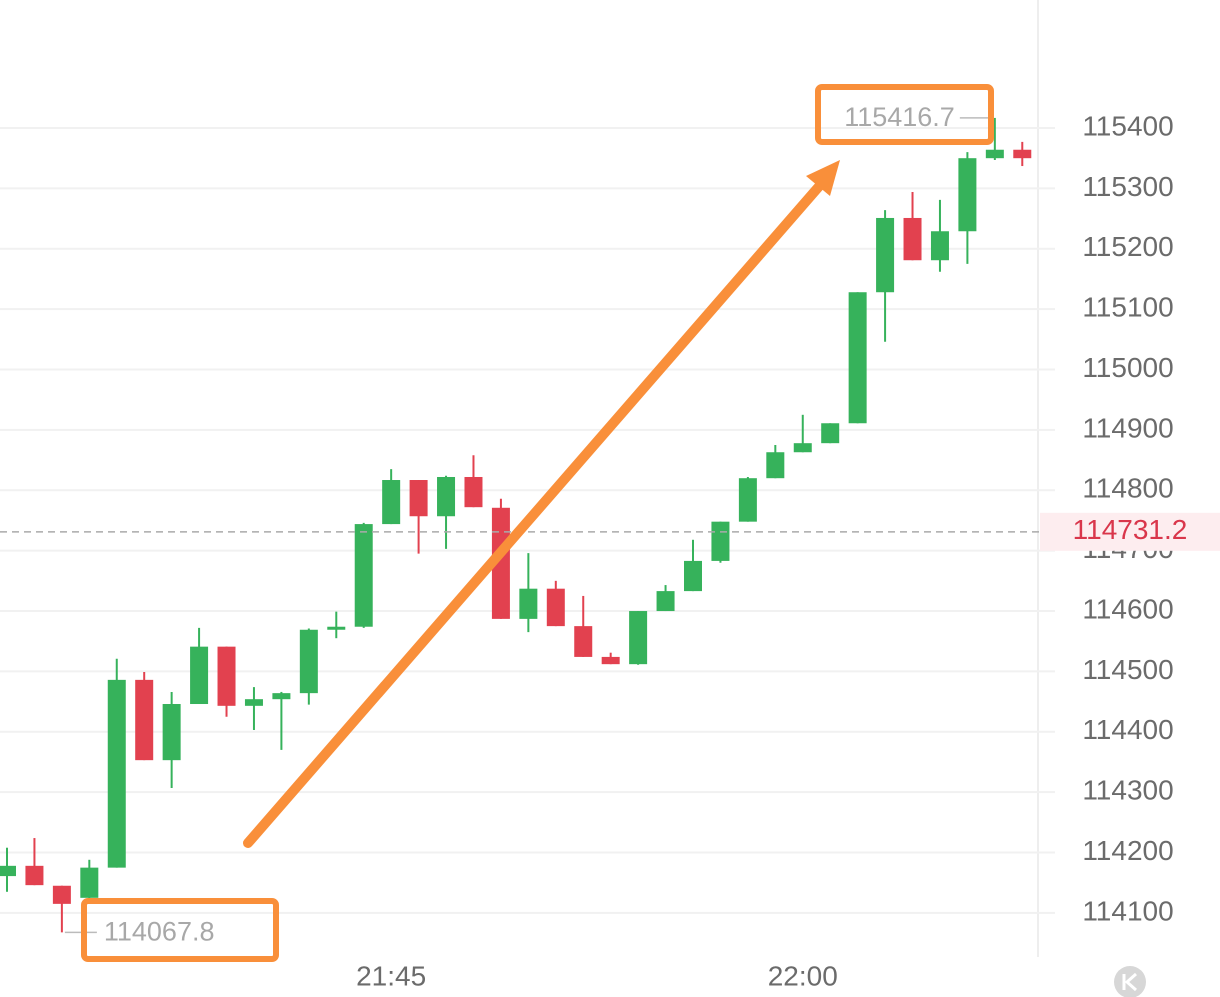 This screenshot has height=997, width=1220. What do you see at coordinates (803, 975) in the screenshot?
I see `x-tick-label: 22:00` at bounding box center [803, 975].